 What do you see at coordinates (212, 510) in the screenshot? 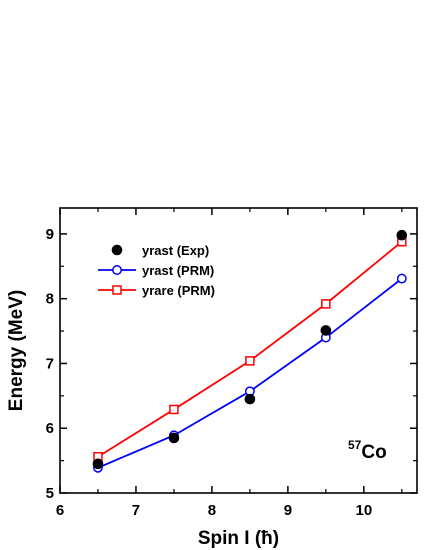
I see `x-tick-label: 8` at bounding box center [212, 510].